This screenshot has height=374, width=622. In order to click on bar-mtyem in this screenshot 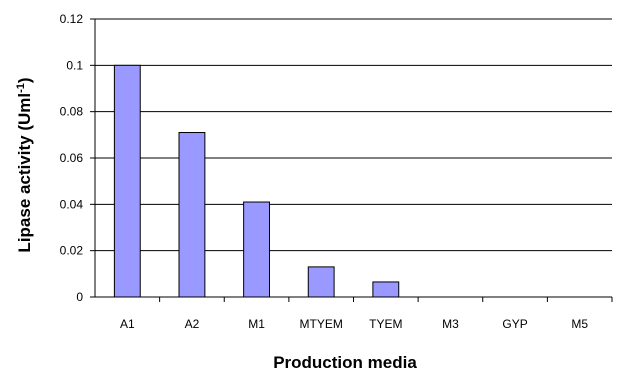, I will do `click(321, 282)`.